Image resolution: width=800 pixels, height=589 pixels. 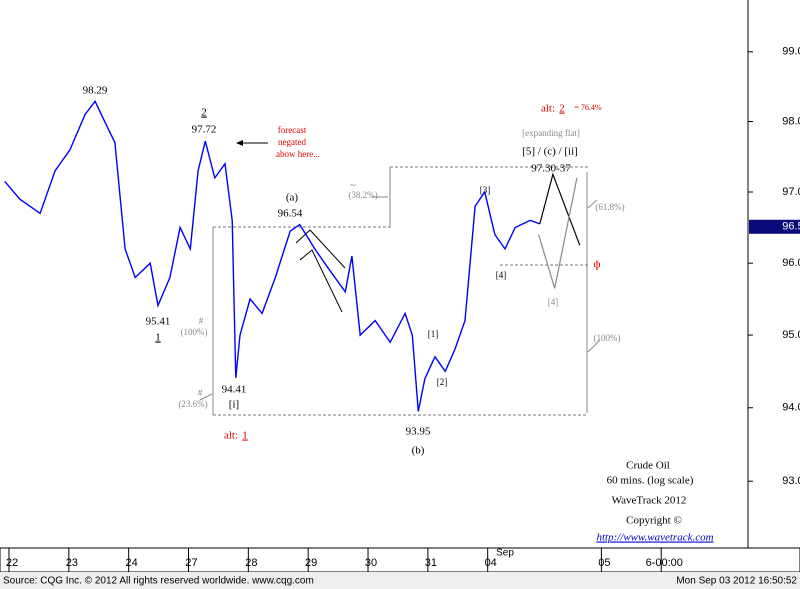 I want to click on footer-band, so click(x=400, y=580).